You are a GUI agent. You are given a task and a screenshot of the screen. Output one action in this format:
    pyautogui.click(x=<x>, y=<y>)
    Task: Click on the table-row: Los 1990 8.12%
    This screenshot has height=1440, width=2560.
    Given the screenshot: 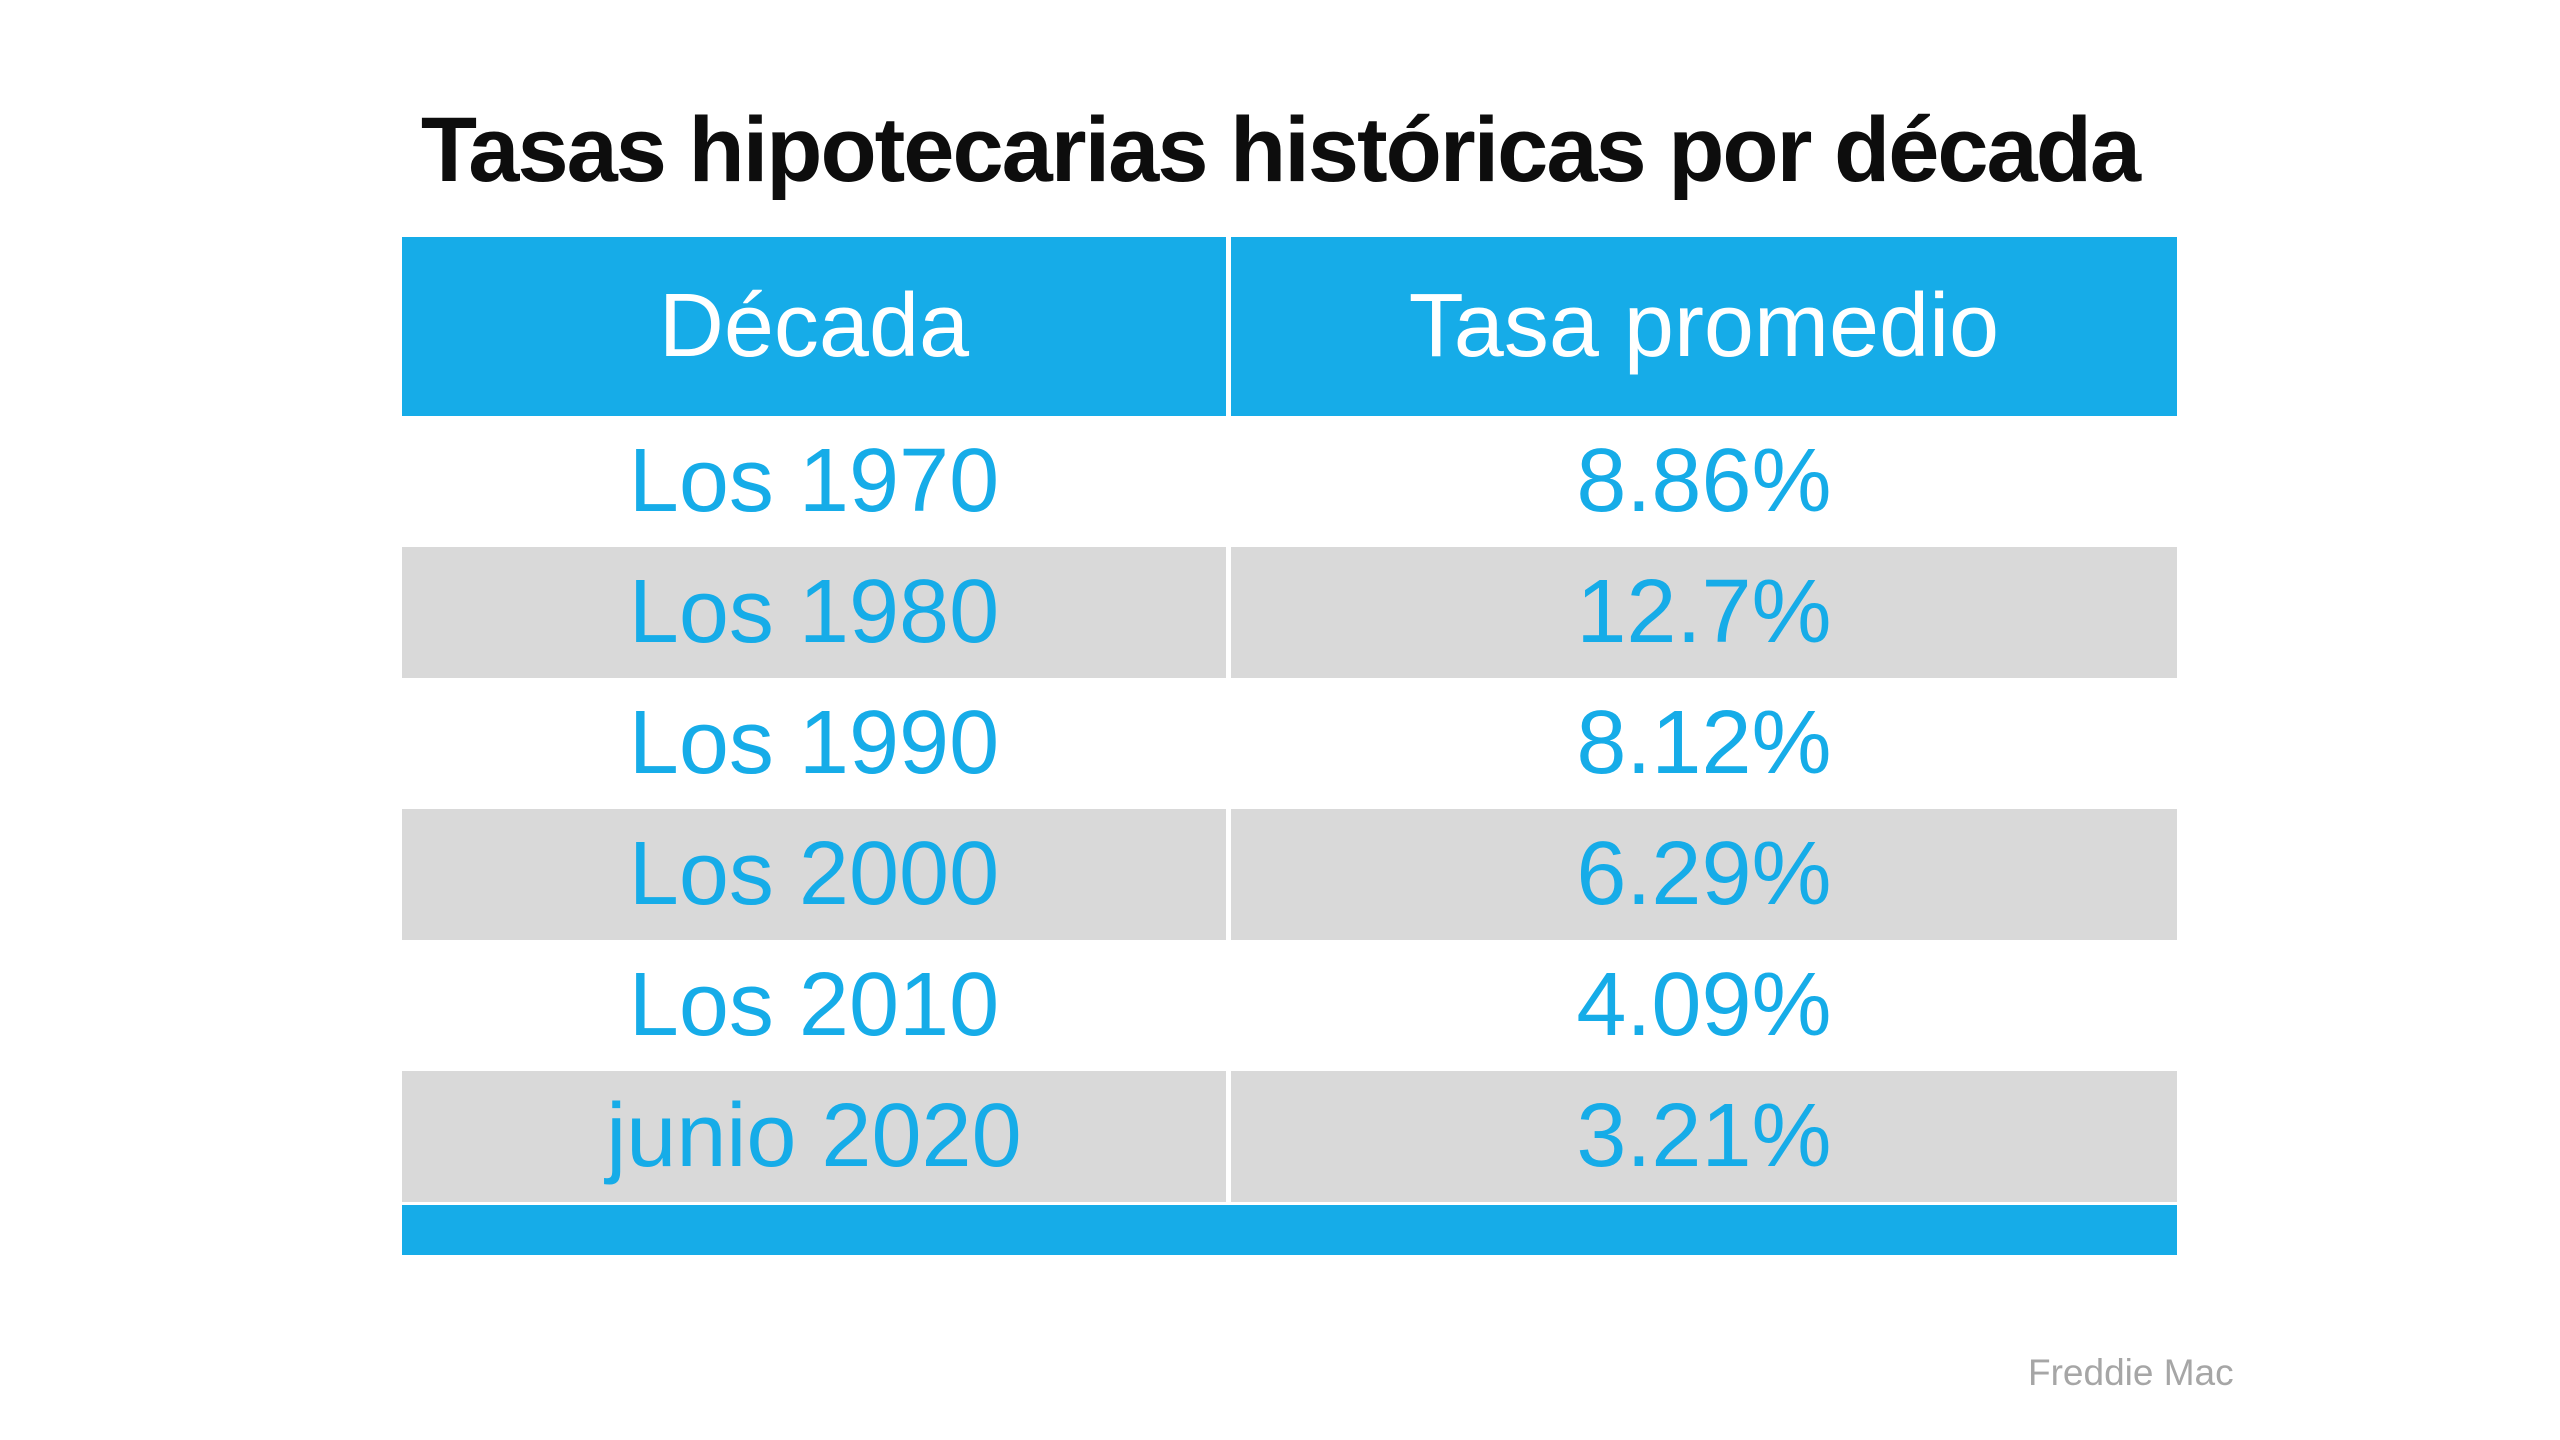 What is the action you would take?
    pyautogui.click(x=1289, y=743)
    